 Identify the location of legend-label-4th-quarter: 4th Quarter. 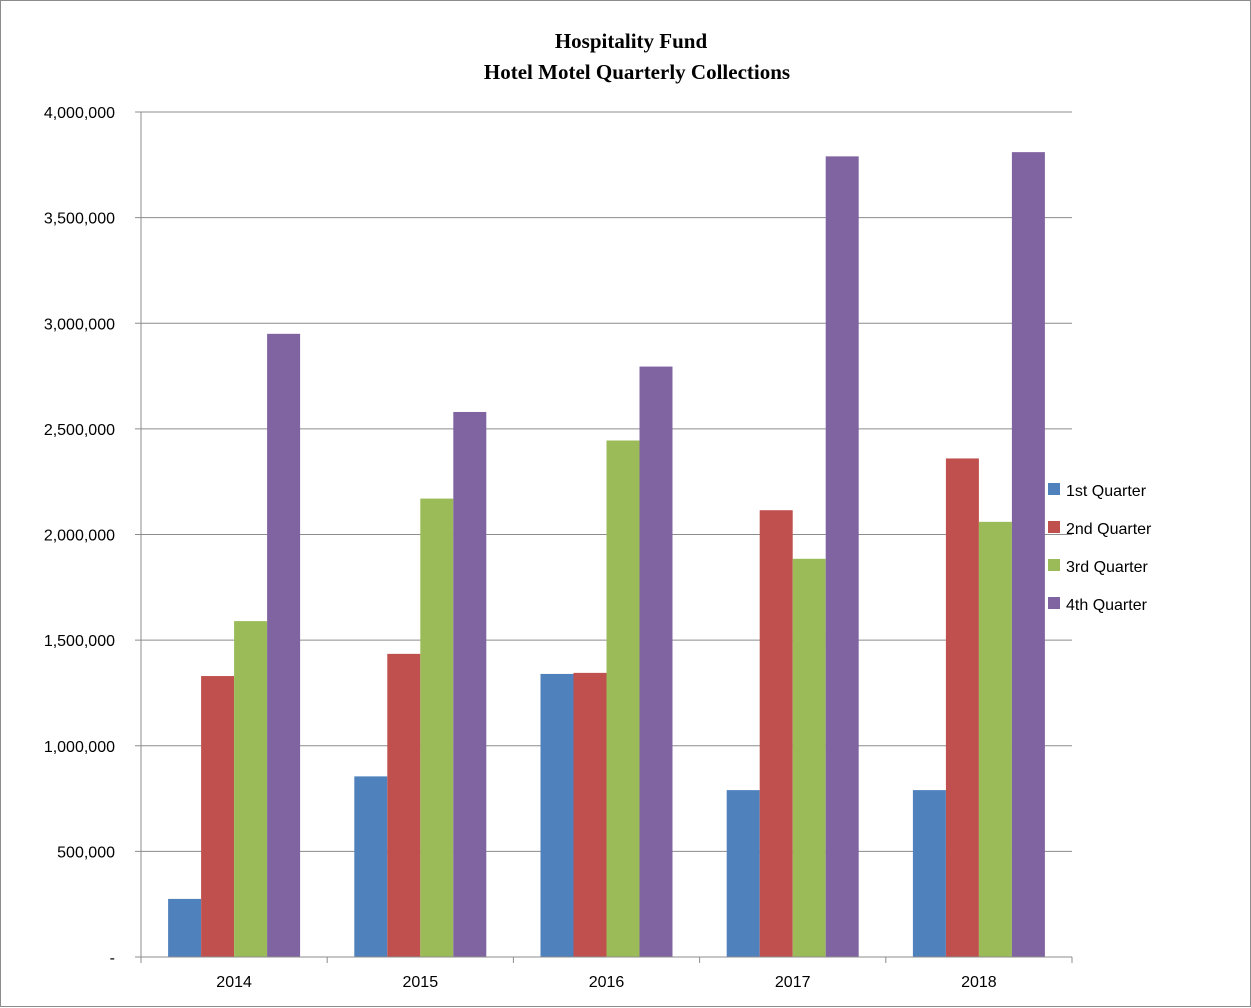
(1107, 605).